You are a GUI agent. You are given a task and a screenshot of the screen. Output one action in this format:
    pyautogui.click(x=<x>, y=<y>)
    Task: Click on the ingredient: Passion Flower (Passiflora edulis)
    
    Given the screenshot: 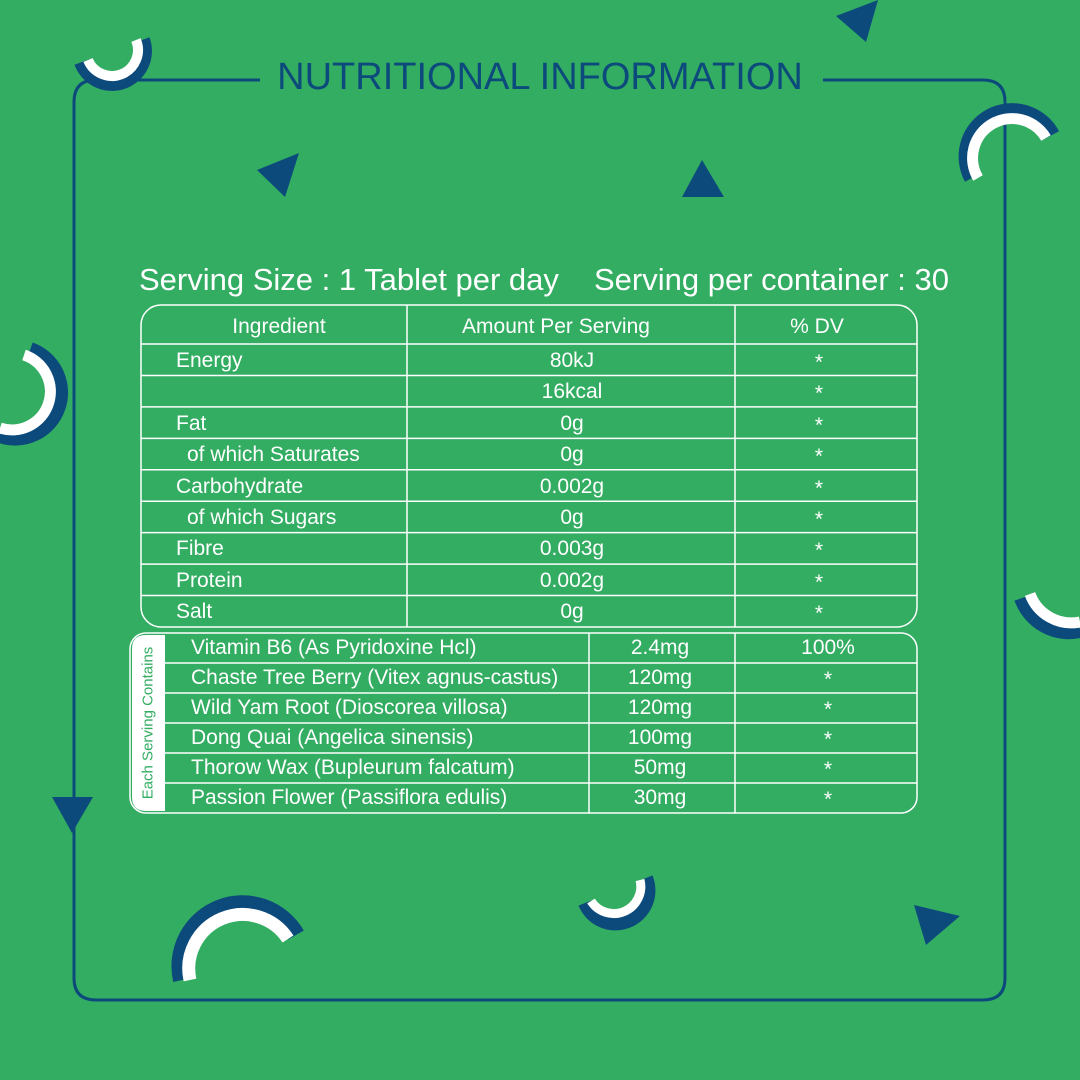 What is the action you would take?
    pyautogui.click(x=349, y=797)
    